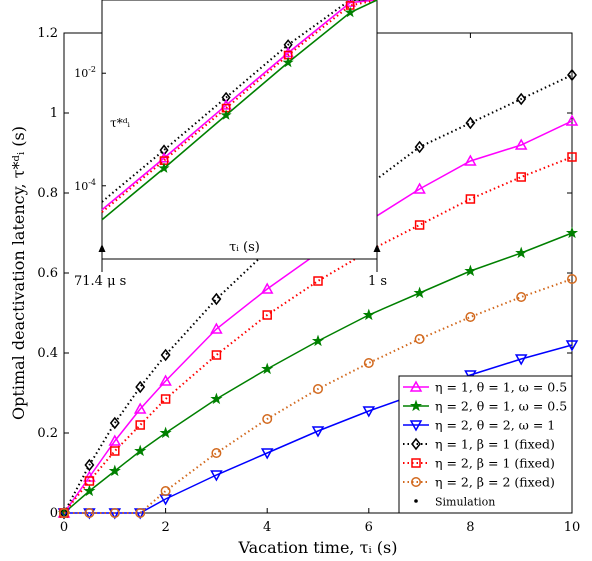  I want to click on inset-y-axis-label: τ*ᵈᵢ, so click(120, 123).